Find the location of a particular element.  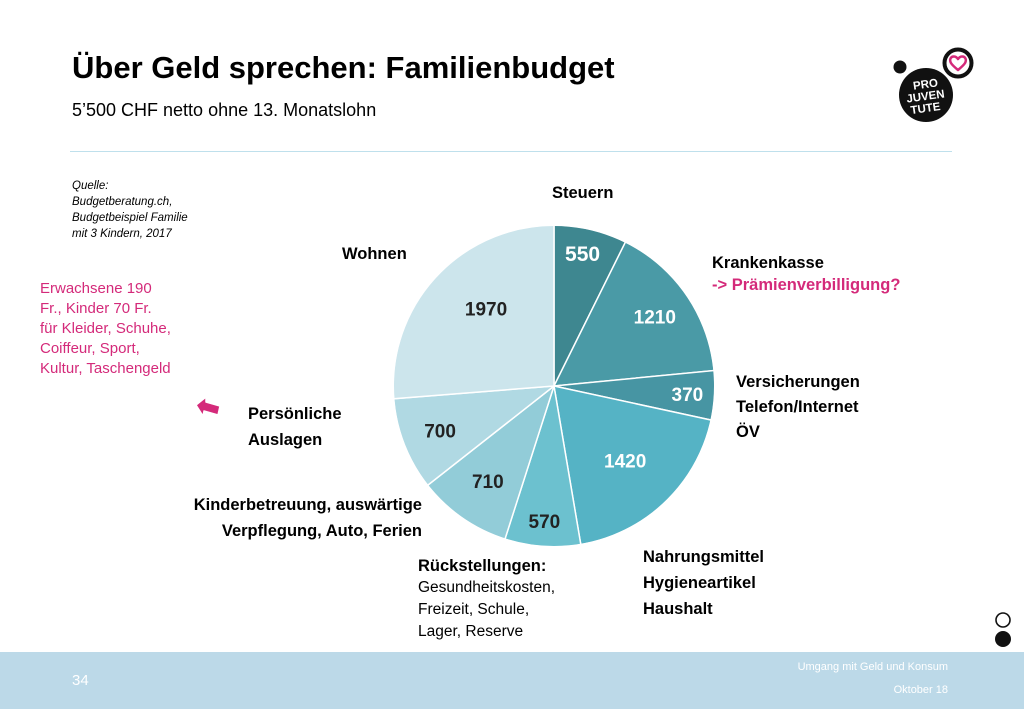

logo-text: PRO is located at coordinates (925, 84).